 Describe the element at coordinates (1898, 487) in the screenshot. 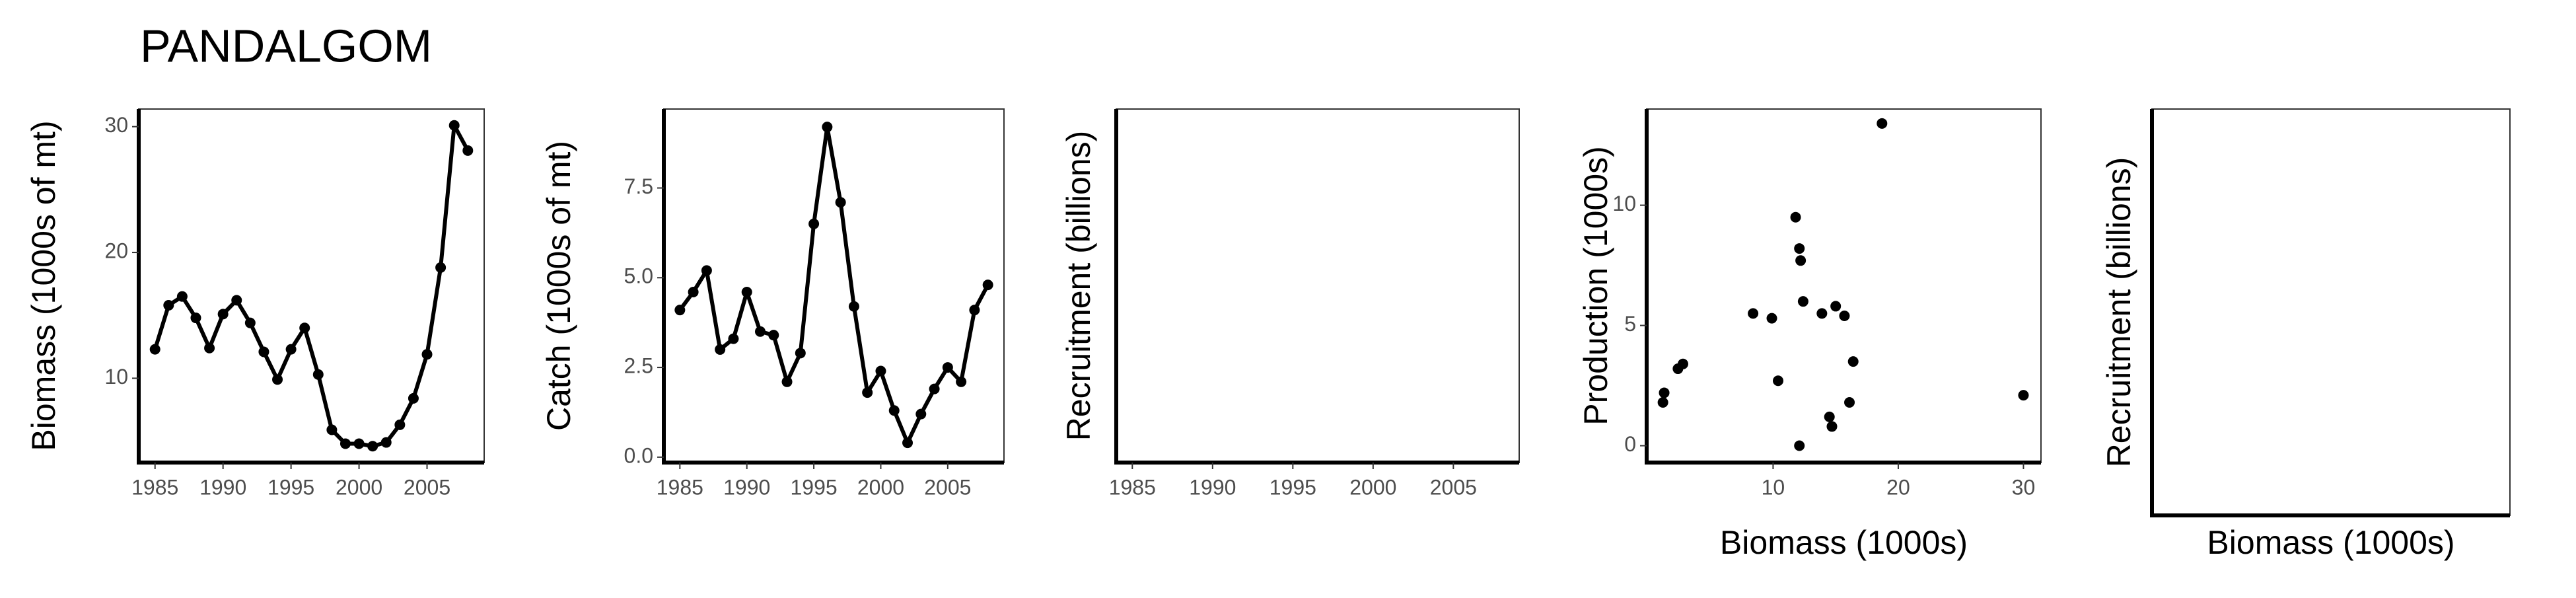

I see `x-tick-label: 20` at that location.